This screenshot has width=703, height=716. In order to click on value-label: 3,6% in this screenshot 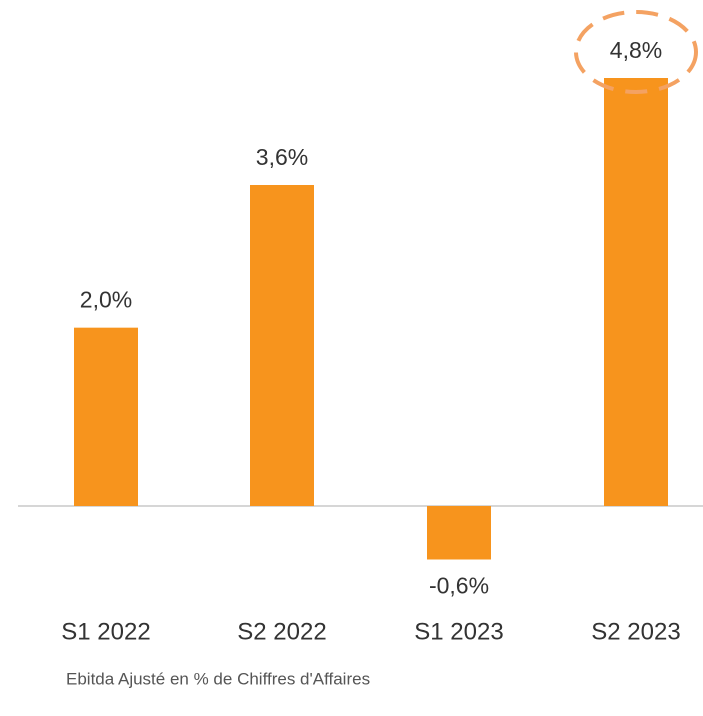, I will do `click(282, 157)`.